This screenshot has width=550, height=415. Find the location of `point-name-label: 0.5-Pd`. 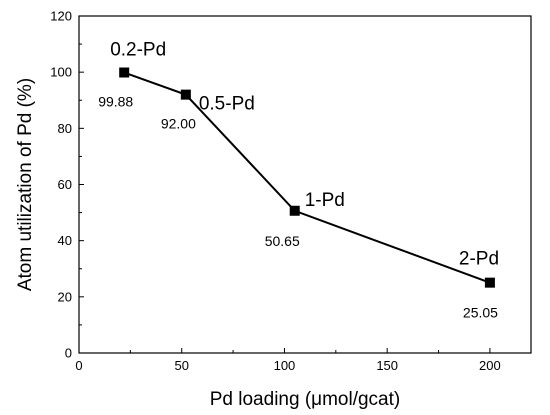

point-name-label: 0.5-Pd is located at coordinates (227, 104).